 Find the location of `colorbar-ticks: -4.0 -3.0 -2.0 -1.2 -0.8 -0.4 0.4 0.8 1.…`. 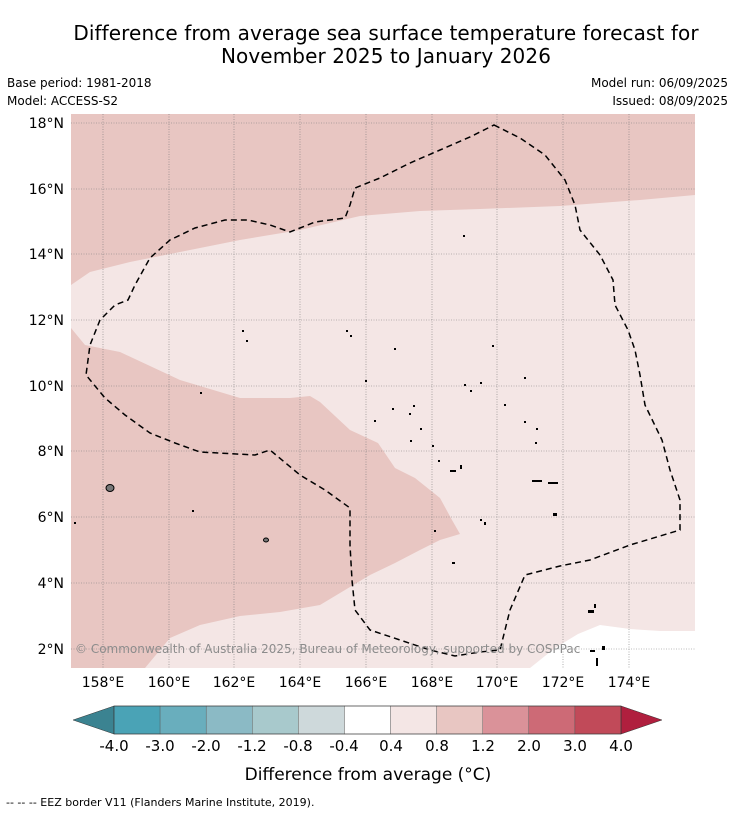

colorbar-ticks: -4.0 -3.0 -2.0 -1.2 -0.8 -0.4 0.4 0.8 1.… is located at coordinates (366, 746).